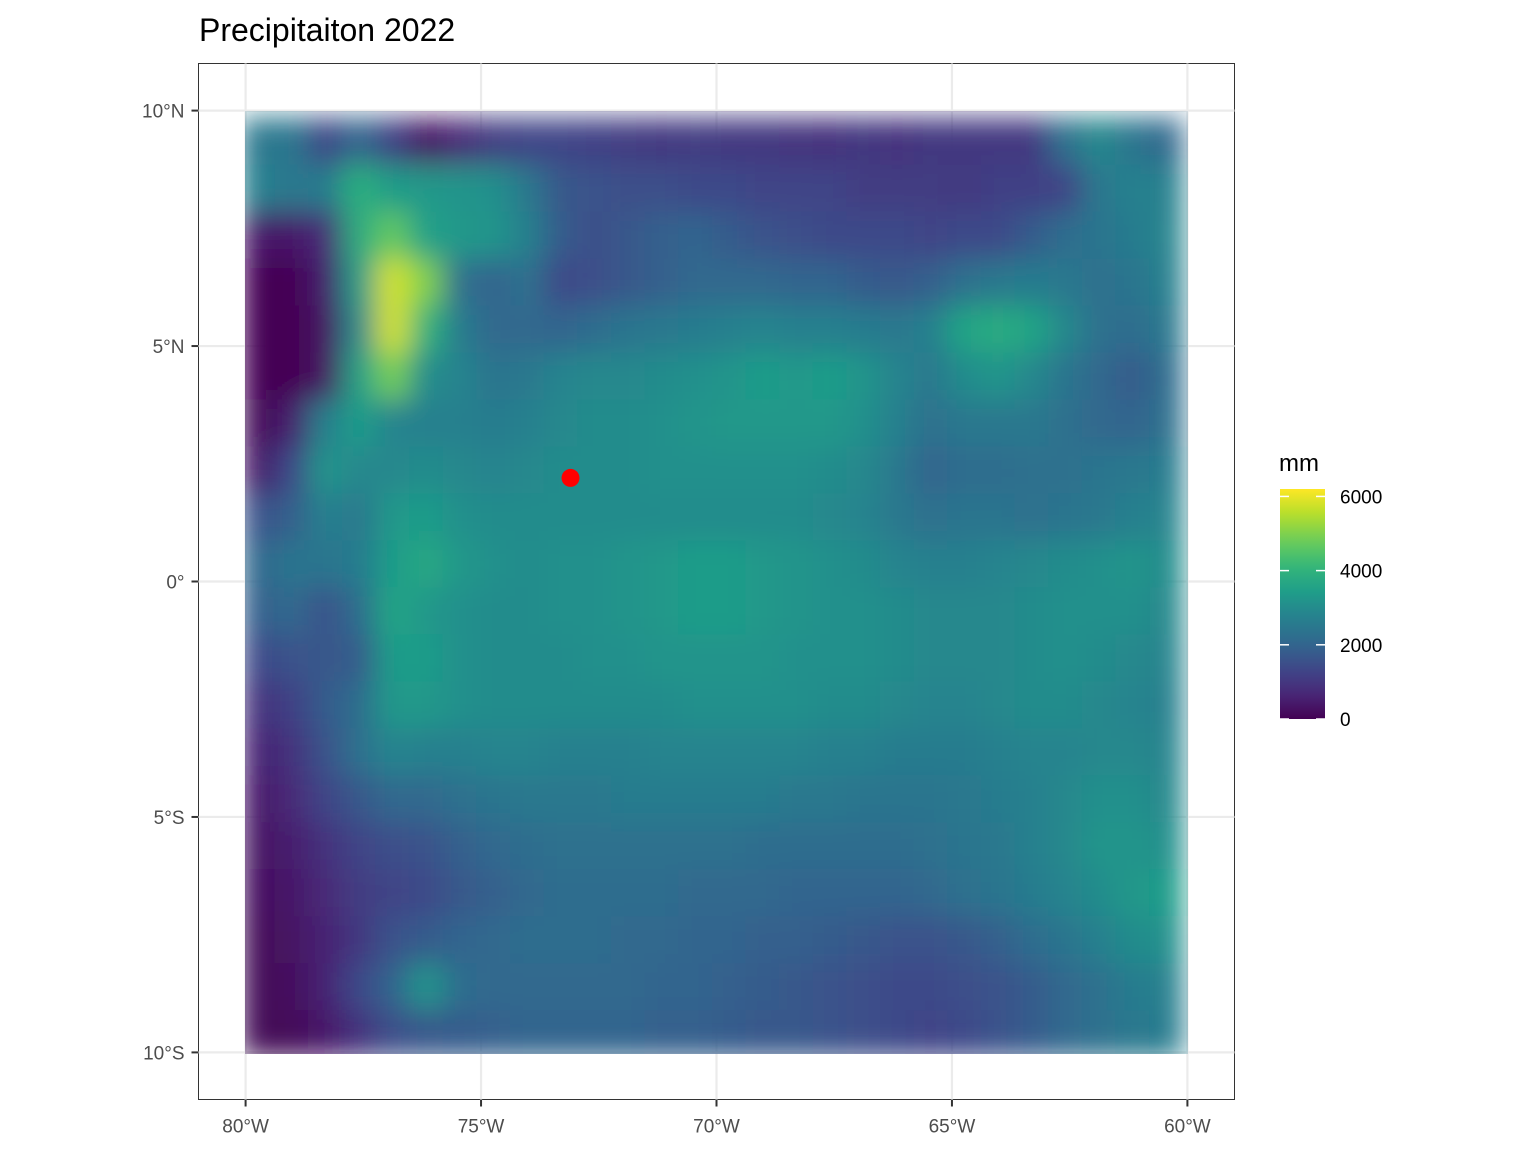 The width and height of the screenshot is (1536, 1152). What do you see at coordinates (1187, 1127) in the screenshot?
I see `x-tick-label: 60°W` at bounding box center [1187, 1127].